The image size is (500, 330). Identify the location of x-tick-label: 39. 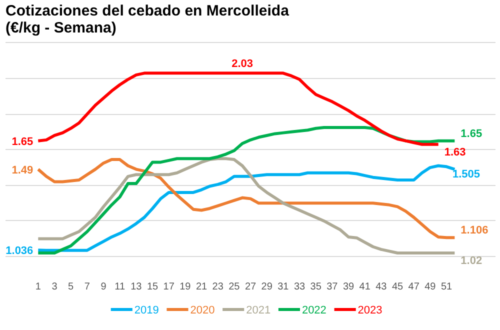
(348, 287).